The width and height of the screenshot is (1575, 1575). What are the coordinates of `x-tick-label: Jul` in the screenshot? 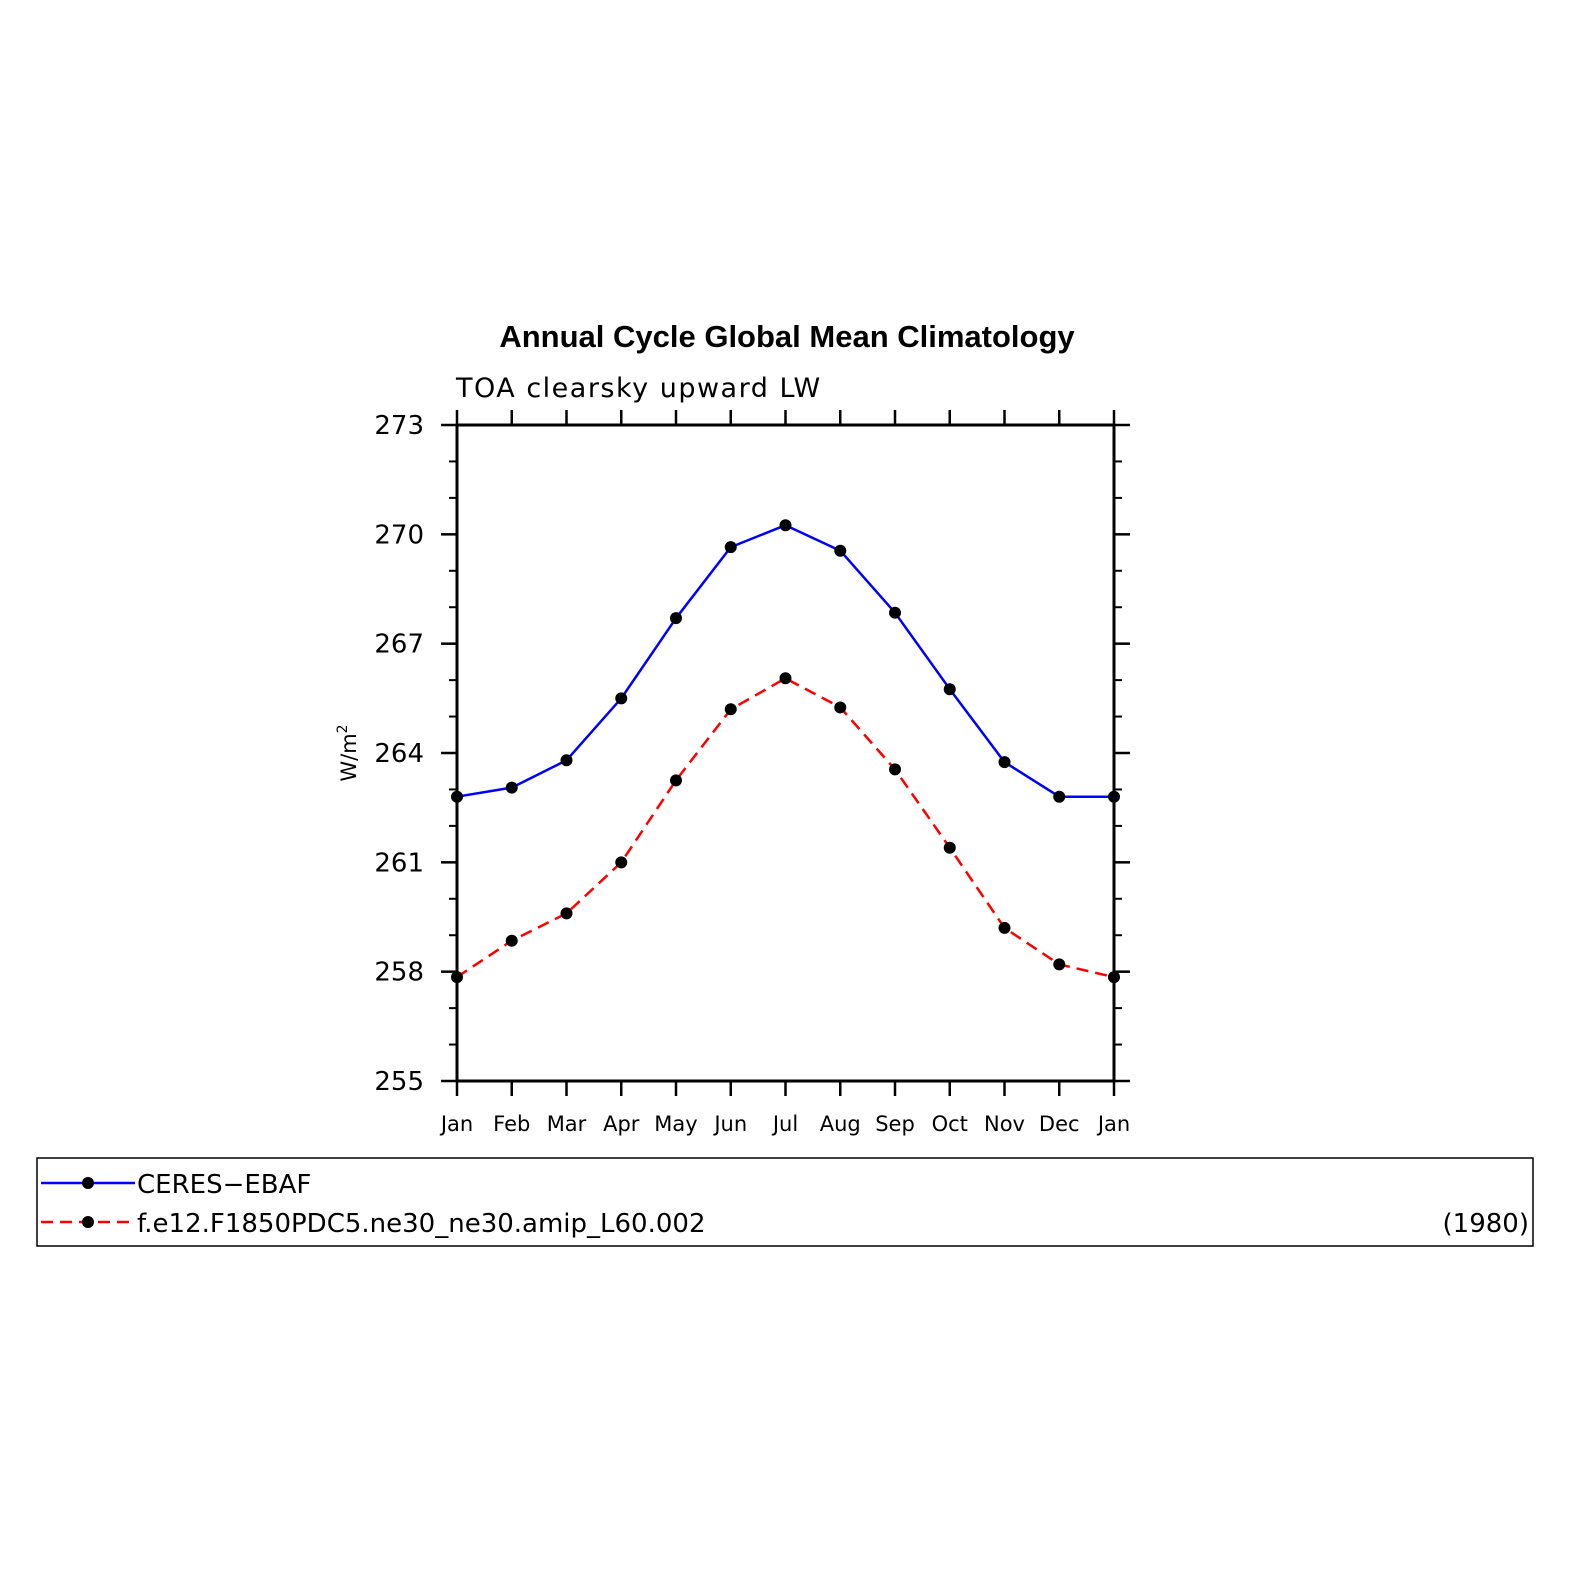 It's located at (784, 1124).